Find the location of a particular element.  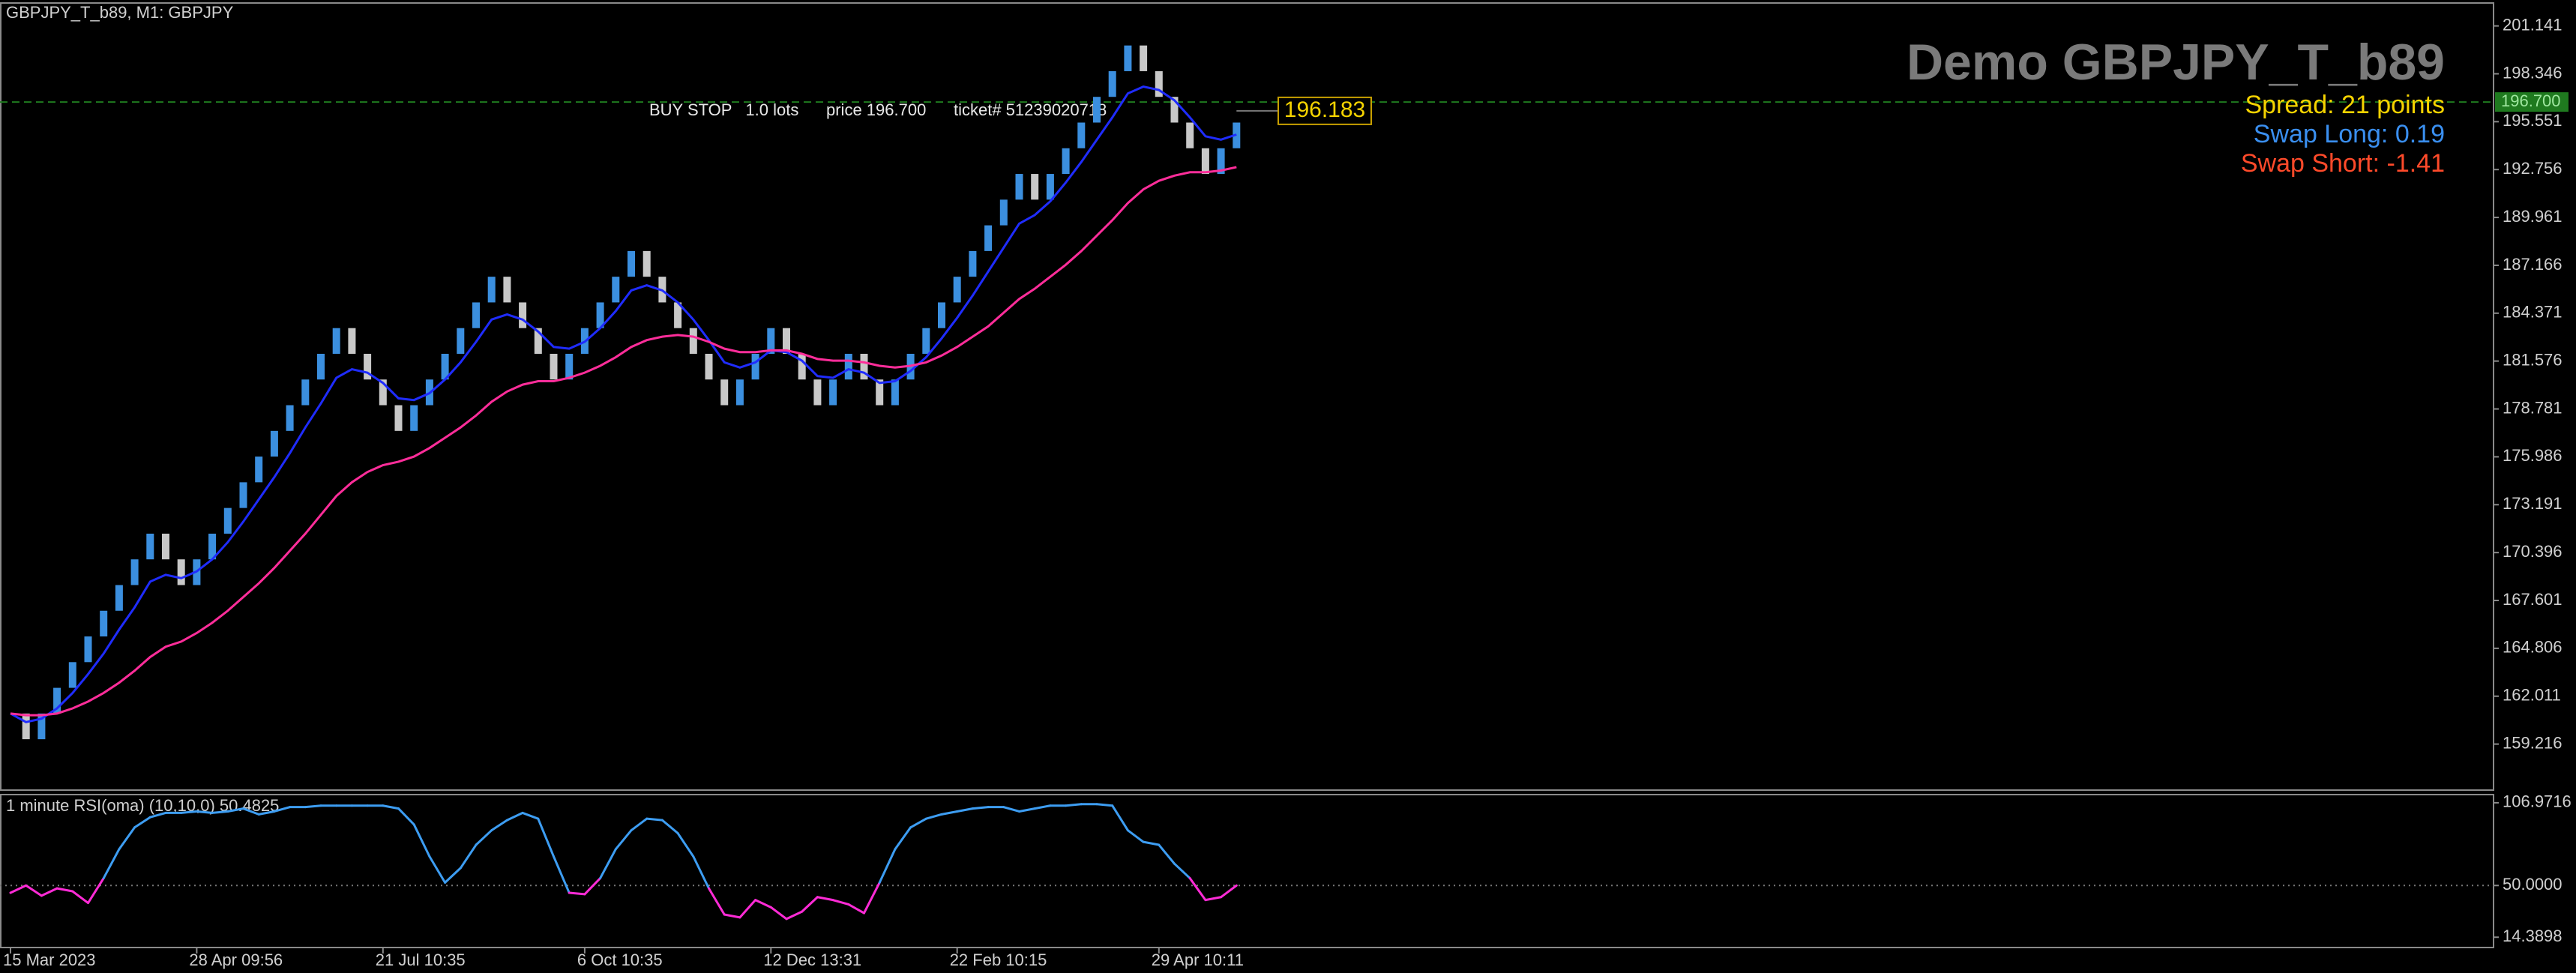

x-tick-label: 22 Feb 10:15 is located at coordinates (998, 960).